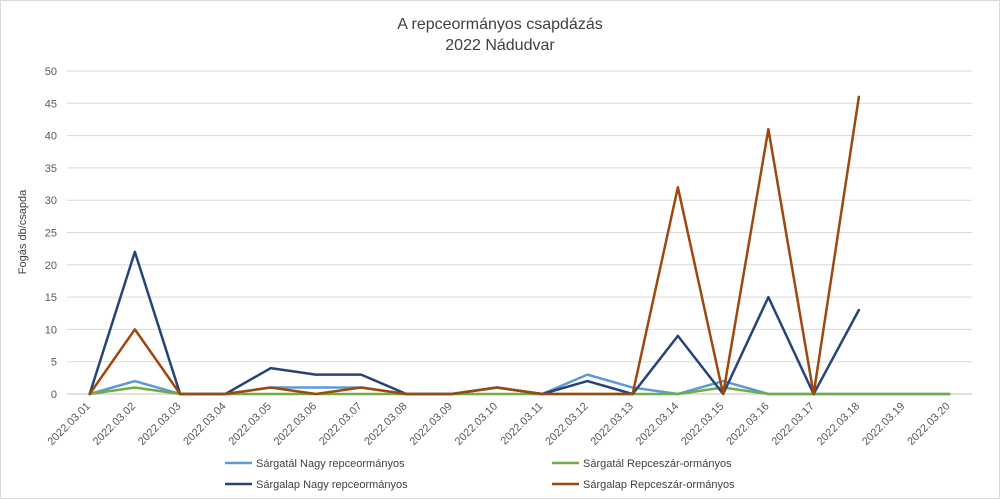 The width and height of the screenshot is (1000, 499). Describe the element at coordinates (51, 298) in the screenshot. I see `y-tick-label: 15` at that location.